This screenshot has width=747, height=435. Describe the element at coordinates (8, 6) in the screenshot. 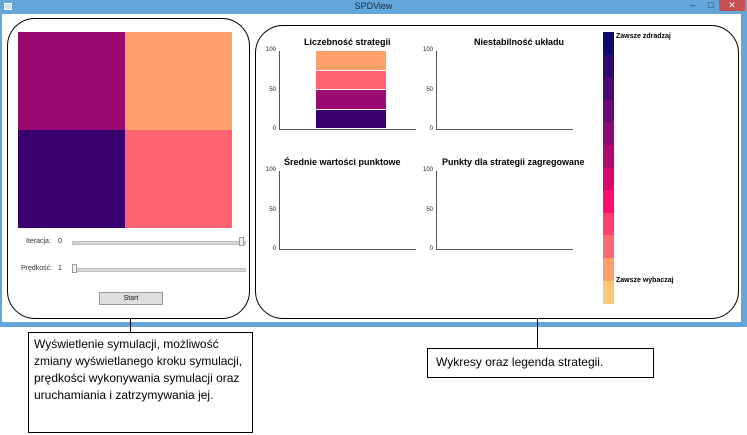

I see `window-icon` at that location.